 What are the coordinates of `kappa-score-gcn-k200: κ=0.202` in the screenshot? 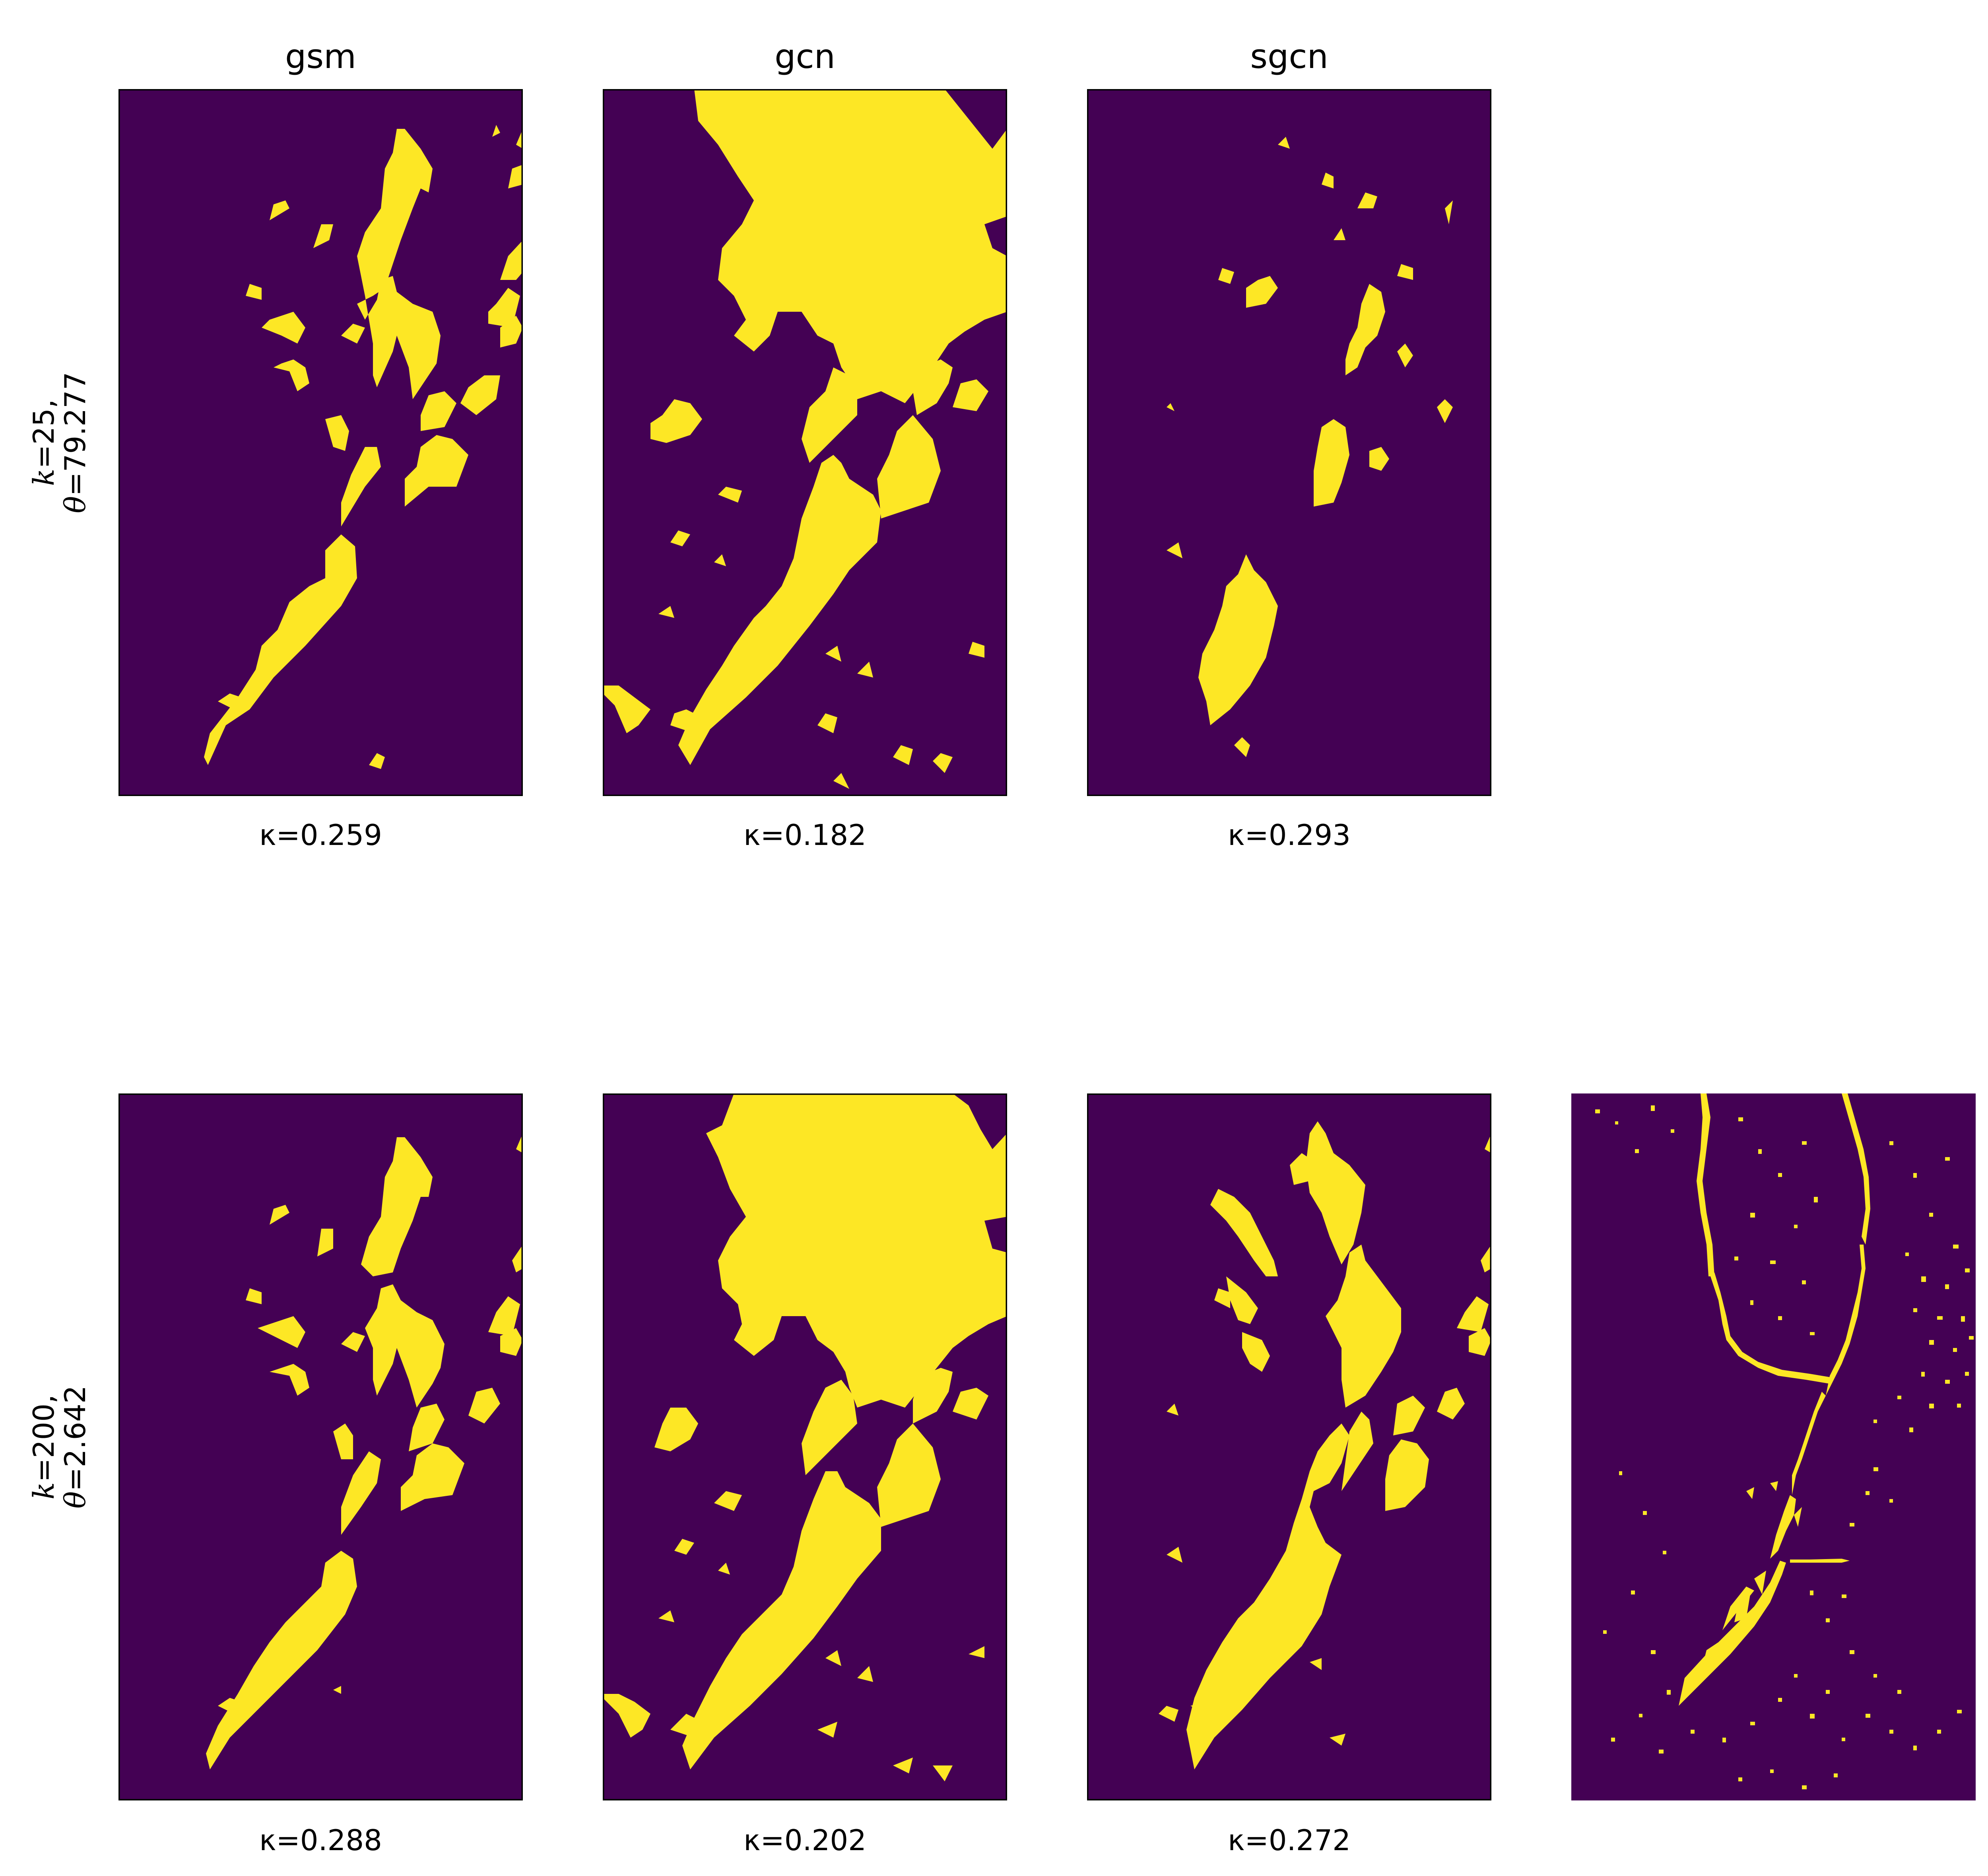 It's located at (805, 1840).